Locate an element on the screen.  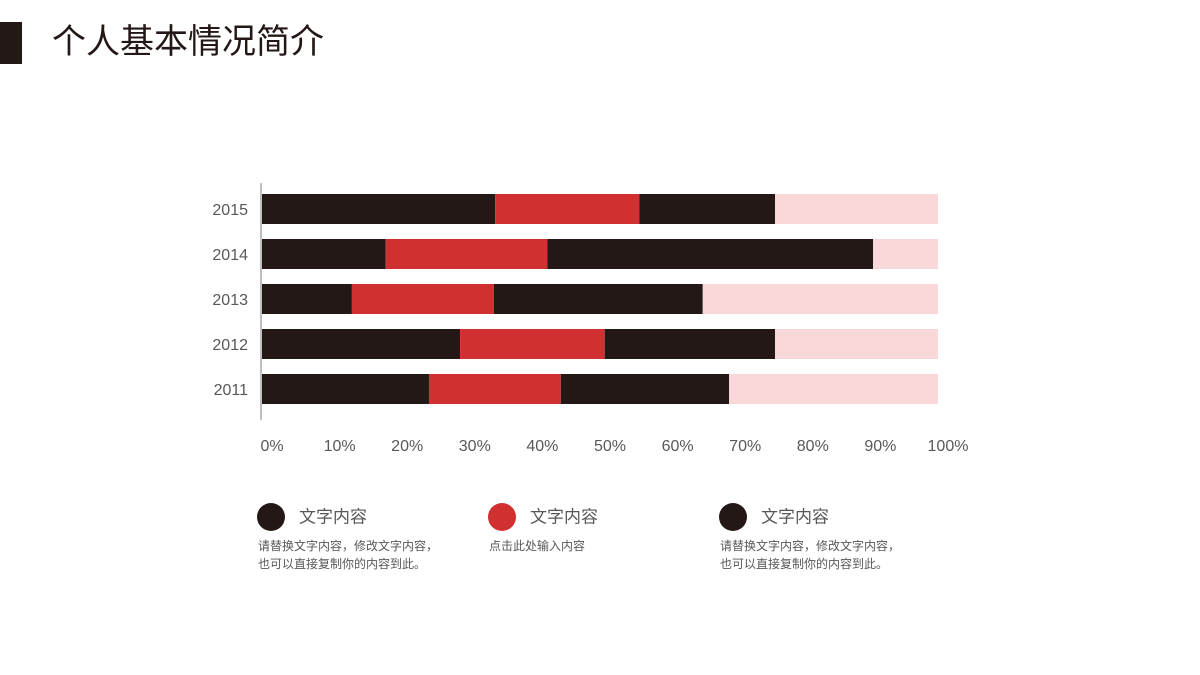
slide-title: 个人基本情况简介 is located at coordinates (188, 42).